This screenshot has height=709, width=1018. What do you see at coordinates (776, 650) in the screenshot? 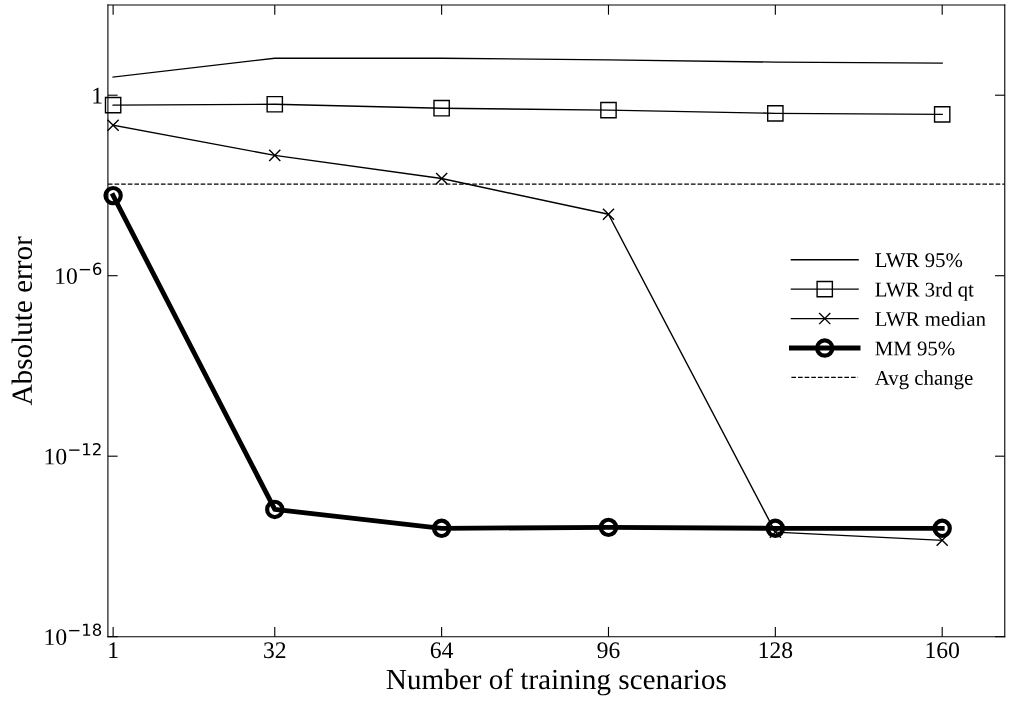
I see `x-tick-label: 128` at bounding box center [776, 650].